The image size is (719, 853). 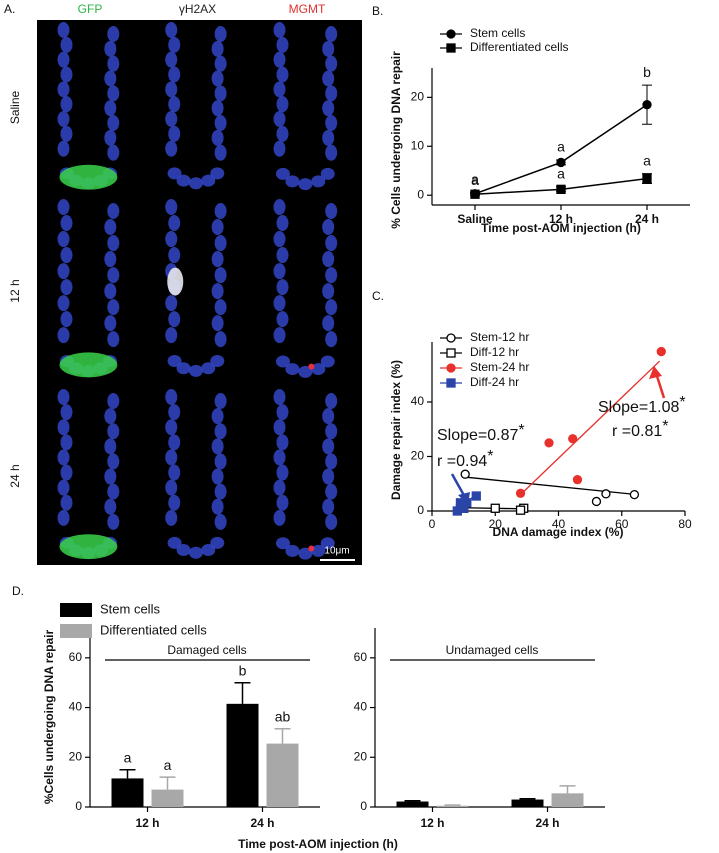 I want to click on annotation-text: Slope=0.87, so click(x=478, y=435).